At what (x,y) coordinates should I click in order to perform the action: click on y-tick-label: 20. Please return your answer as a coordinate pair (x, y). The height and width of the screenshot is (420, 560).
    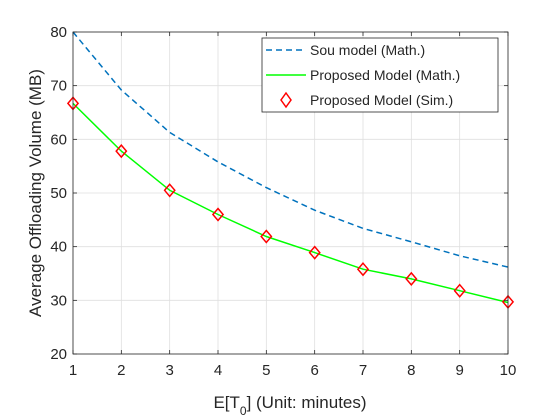
    Looking at the image, I should click on (58, 354).